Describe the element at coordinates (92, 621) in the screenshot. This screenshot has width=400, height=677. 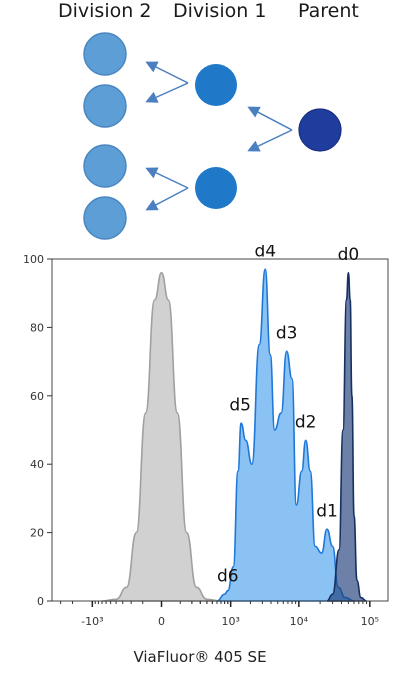
I see `x-tick-label: -10³` at that location.